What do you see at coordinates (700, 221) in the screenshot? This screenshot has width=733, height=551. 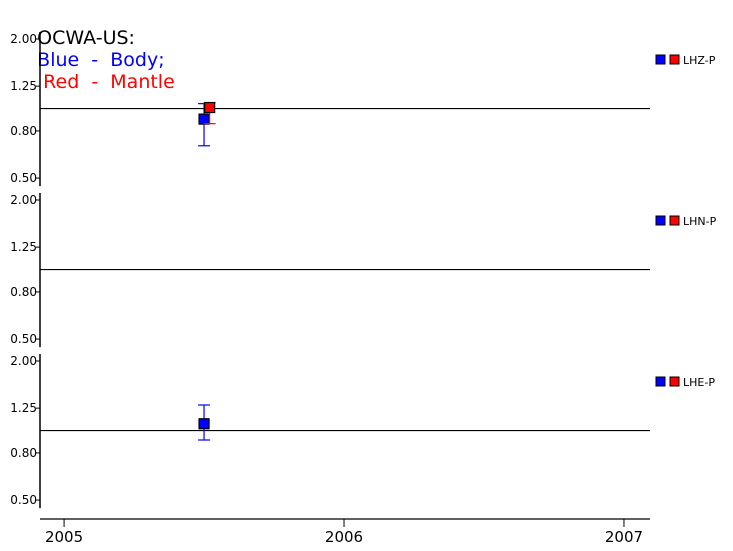 I see `panel-label: LHN-P` at bounding box center [700, 221].